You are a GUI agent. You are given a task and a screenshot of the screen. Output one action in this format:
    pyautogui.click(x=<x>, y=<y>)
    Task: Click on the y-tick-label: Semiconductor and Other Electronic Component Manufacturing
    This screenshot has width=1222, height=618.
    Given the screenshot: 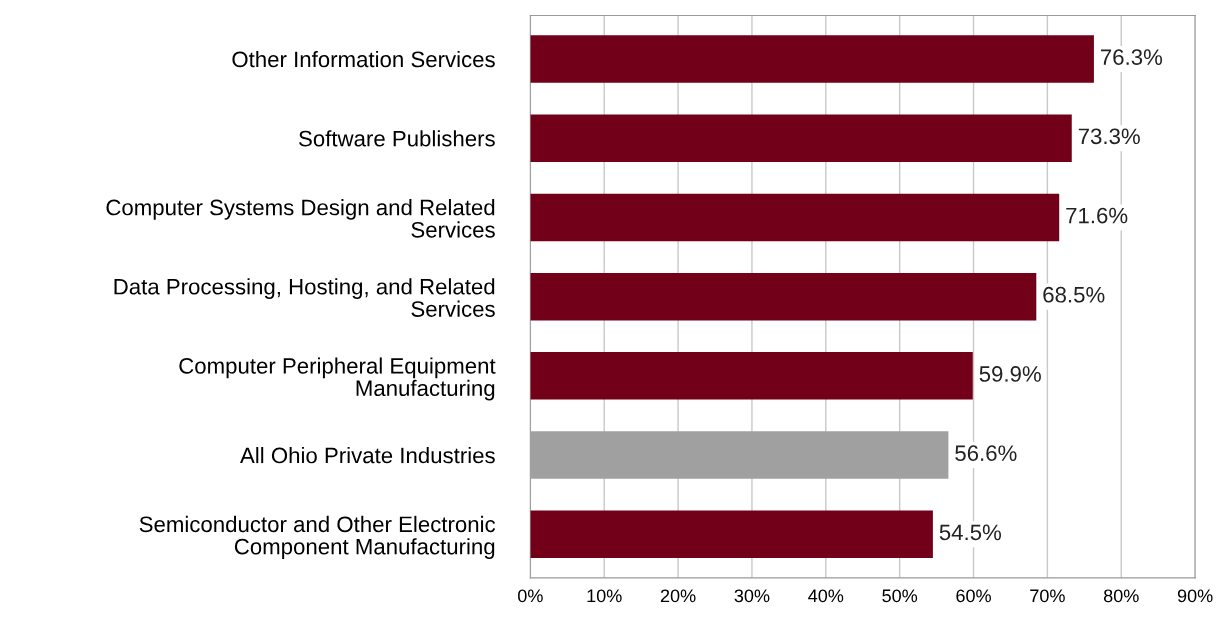 What is the action you would take?
    pyautogui.click(x=317, y=537)
    